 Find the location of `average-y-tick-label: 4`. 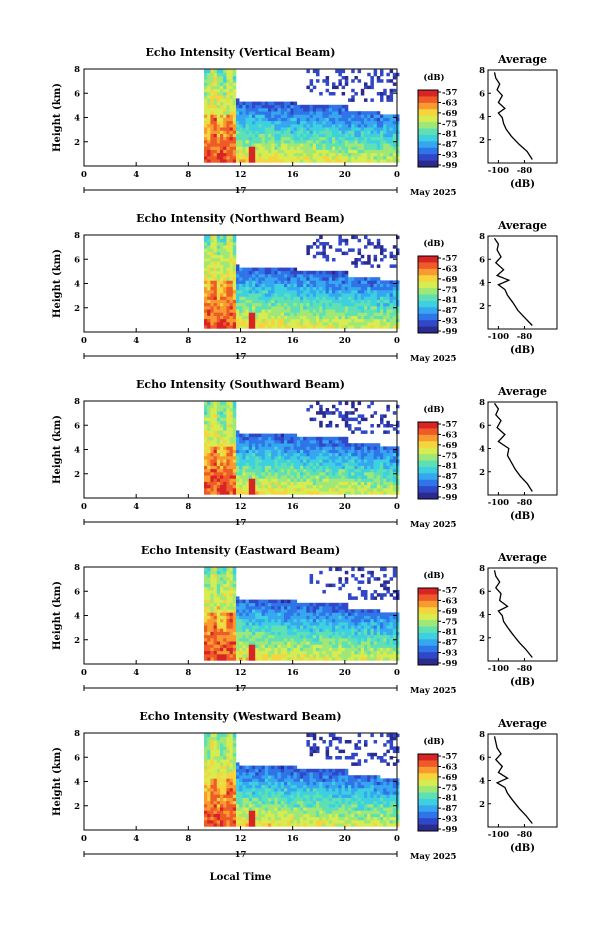

average-y-tick-label: 4 is located at coordinates (482, 284).